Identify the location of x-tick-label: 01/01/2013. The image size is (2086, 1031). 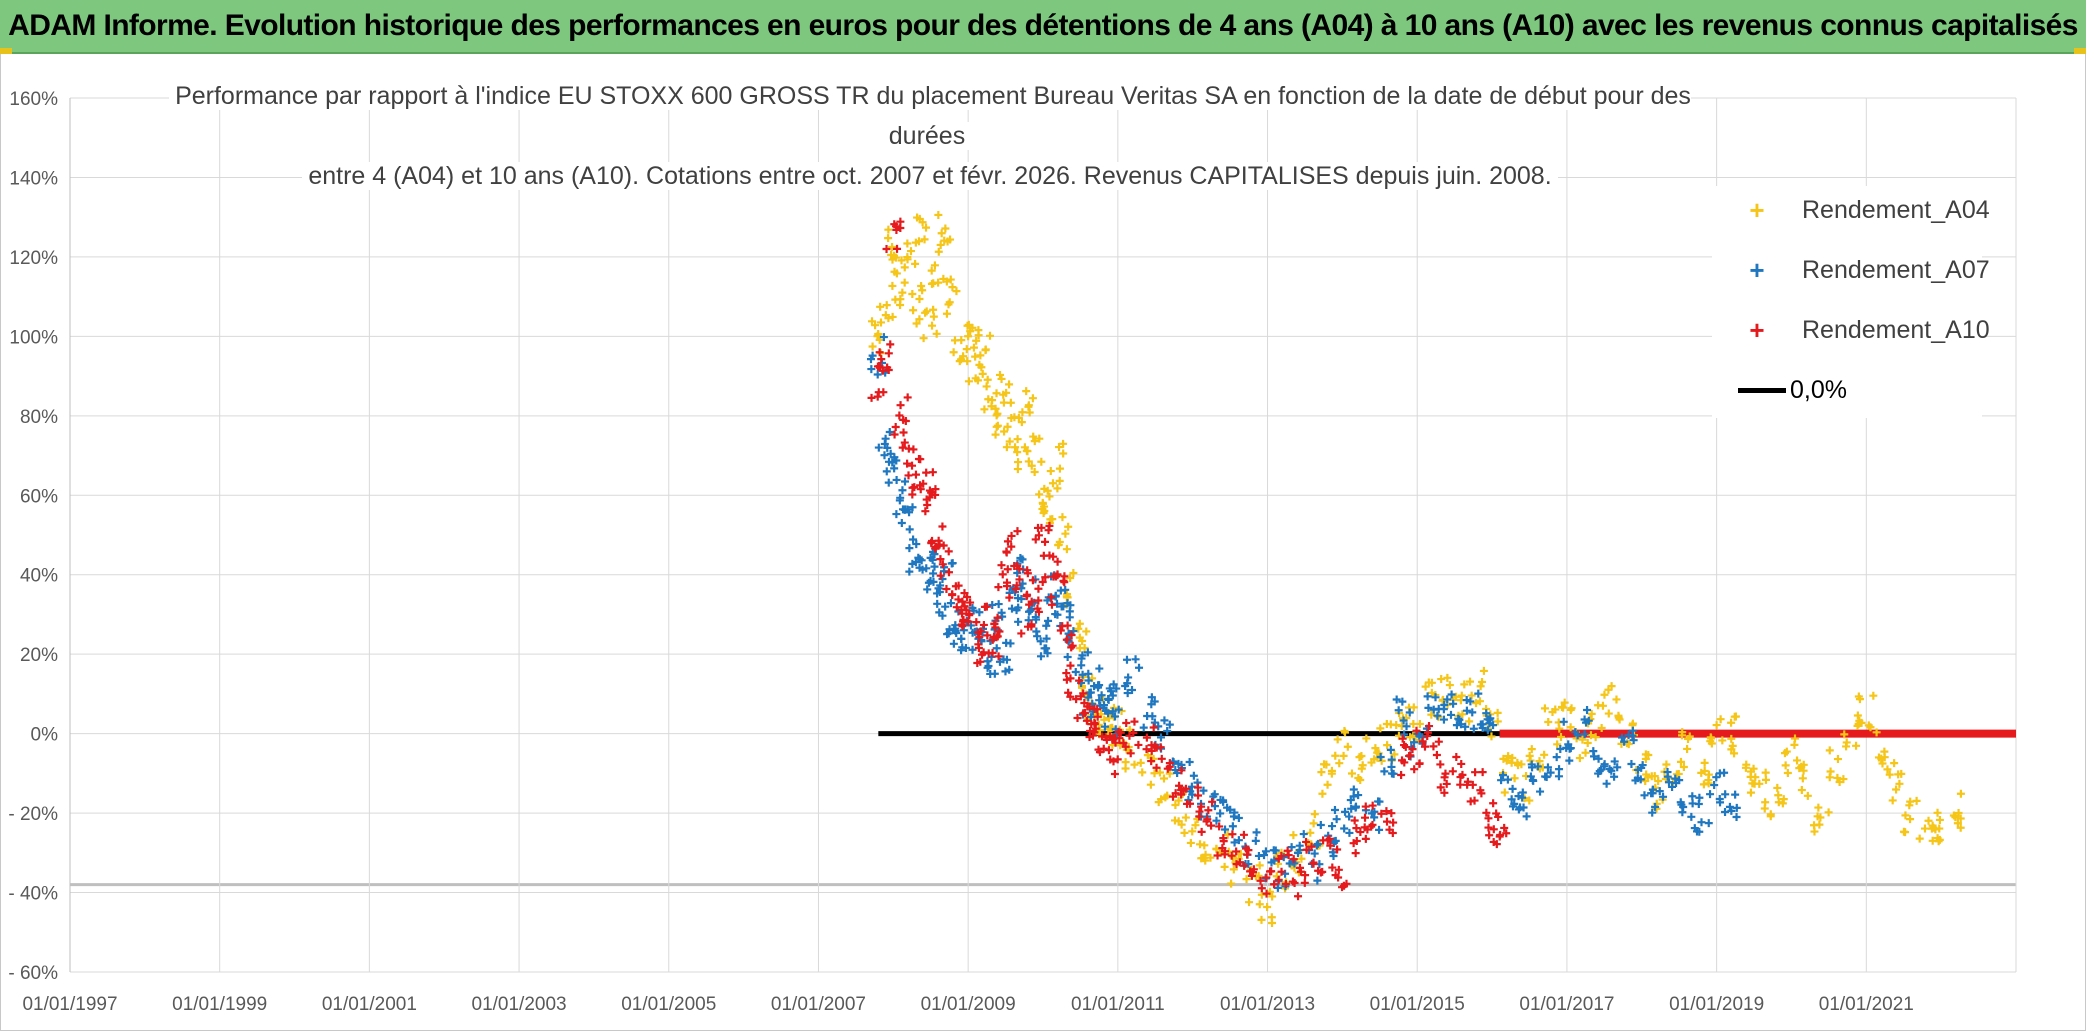
(1267, 1004).